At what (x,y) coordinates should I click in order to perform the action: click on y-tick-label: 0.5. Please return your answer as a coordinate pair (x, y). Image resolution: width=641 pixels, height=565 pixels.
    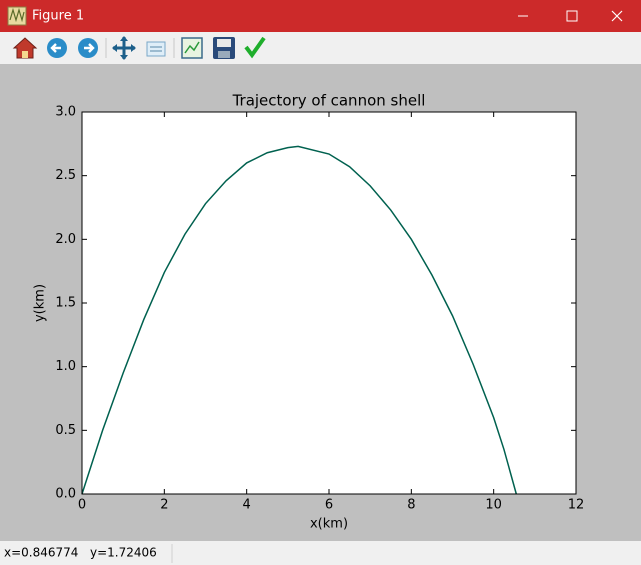
    Looking at the image, I should click on (65, 430).